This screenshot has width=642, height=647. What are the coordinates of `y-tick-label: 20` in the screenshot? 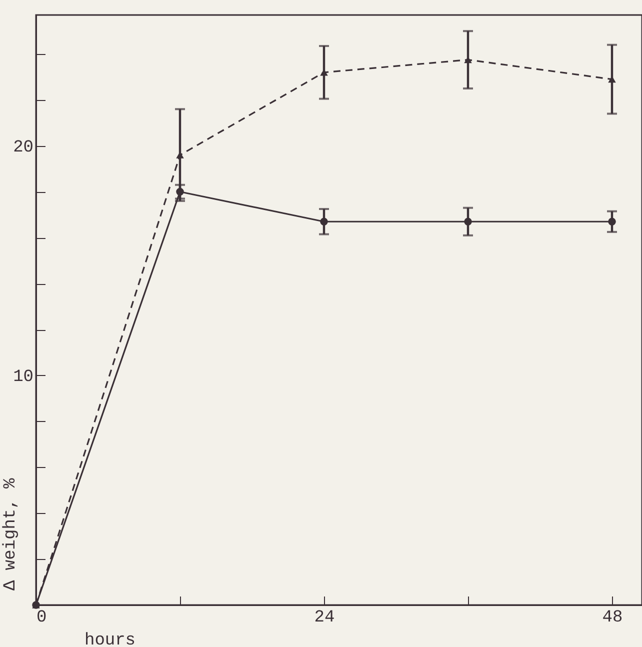 It's located at (23, 148).